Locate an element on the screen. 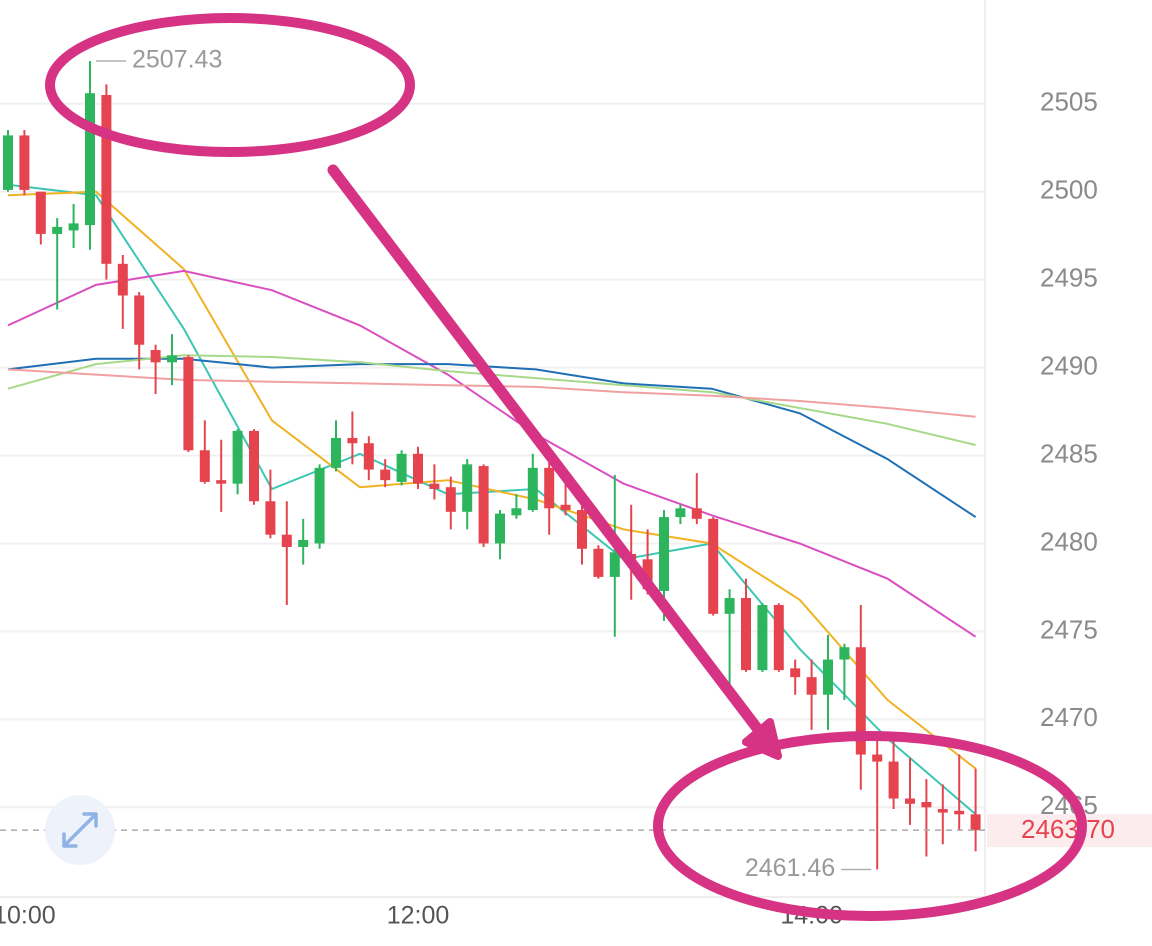  x-tick-label: 10:00 is located at coordinates (28, 916).